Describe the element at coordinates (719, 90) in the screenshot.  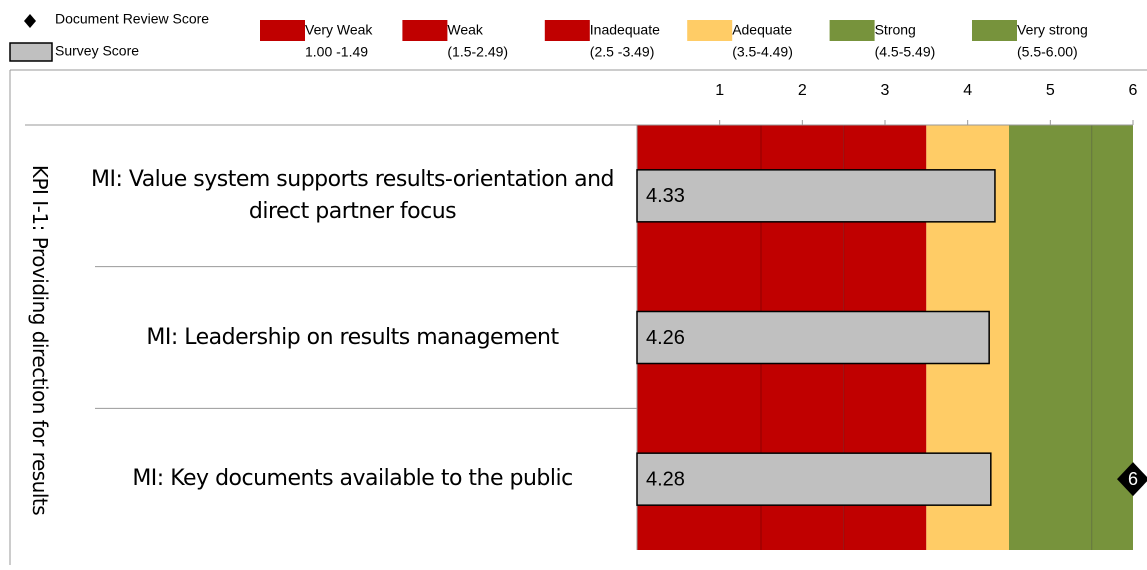
I see `x-tick-label: 1` at that location.